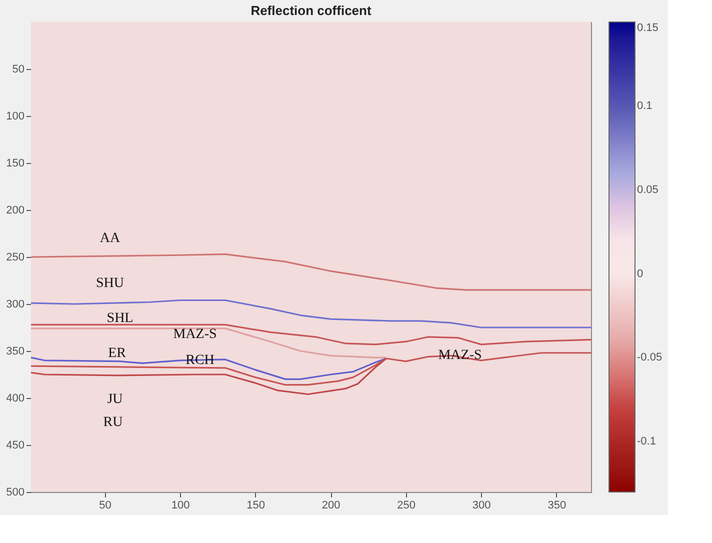  Describe the element at coordinates (646, 442) in the screenshot. I see `color-bar-label: -0.1` at that location.